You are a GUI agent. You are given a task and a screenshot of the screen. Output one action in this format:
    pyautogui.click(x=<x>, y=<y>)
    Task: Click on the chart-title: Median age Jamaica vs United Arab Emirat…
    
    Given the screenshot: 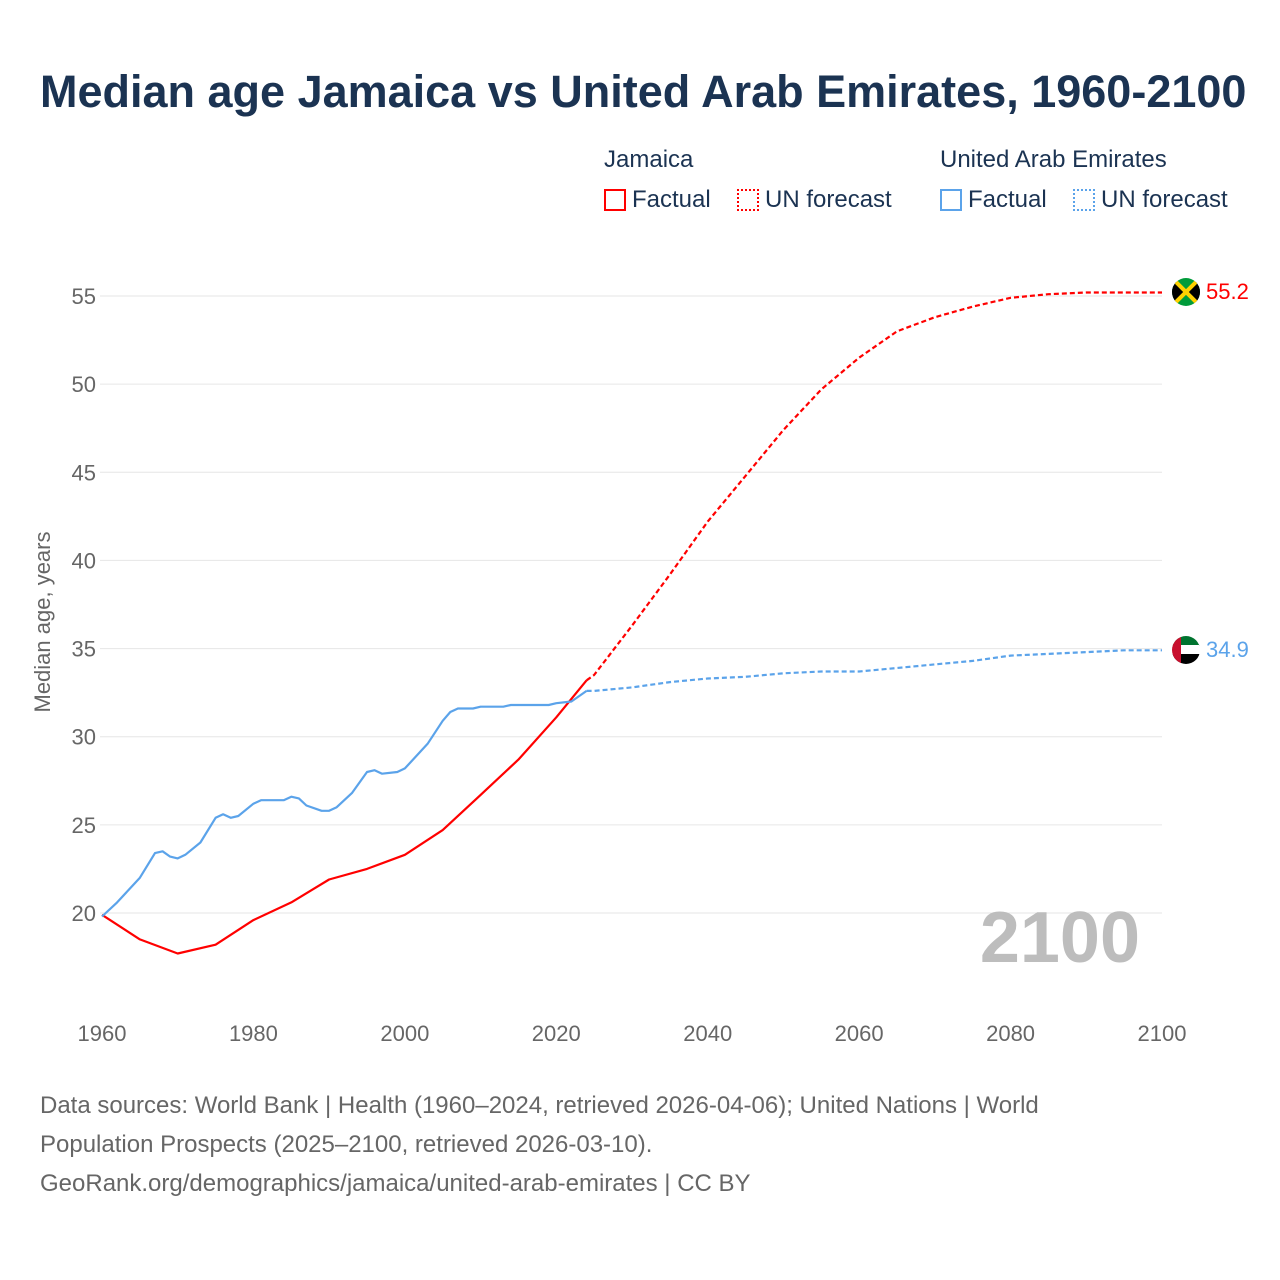 What is the action you would take?
    pyautogui.click(x=643, y=91)
    